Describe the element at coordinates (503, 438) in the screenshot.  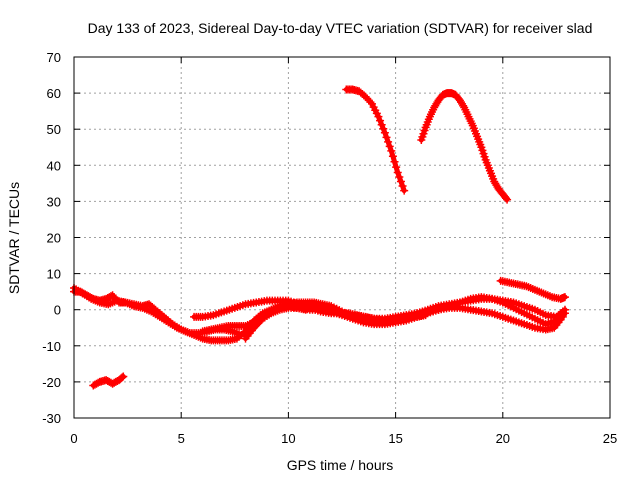
I see `x-tick-label: 20` at that location.